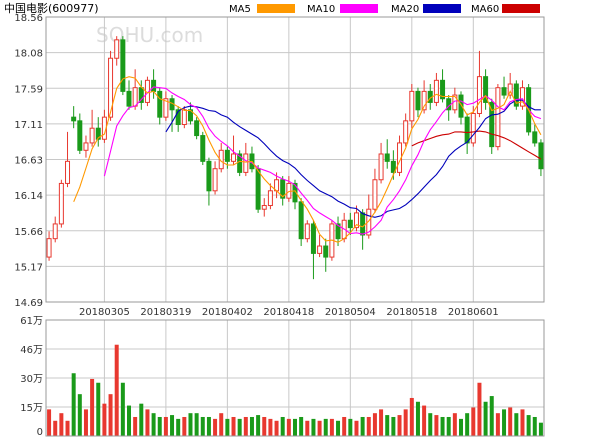 The height and width of the screenshot is (440, 600). What do you see at coordinates (359, 8) in the screenshot?
I see `legend-ma10-swatch` at bounding box center [359, 8].